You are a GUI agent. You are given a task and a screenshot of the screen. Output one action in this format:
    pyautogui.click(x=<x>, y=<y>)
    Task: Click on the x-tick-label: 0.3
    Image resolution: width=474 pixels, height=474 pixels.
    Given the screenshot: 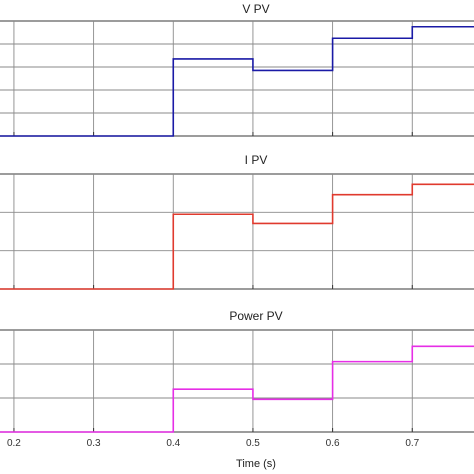 What is the action you would take?
    pyautogui.click(x=94, y=443)
    